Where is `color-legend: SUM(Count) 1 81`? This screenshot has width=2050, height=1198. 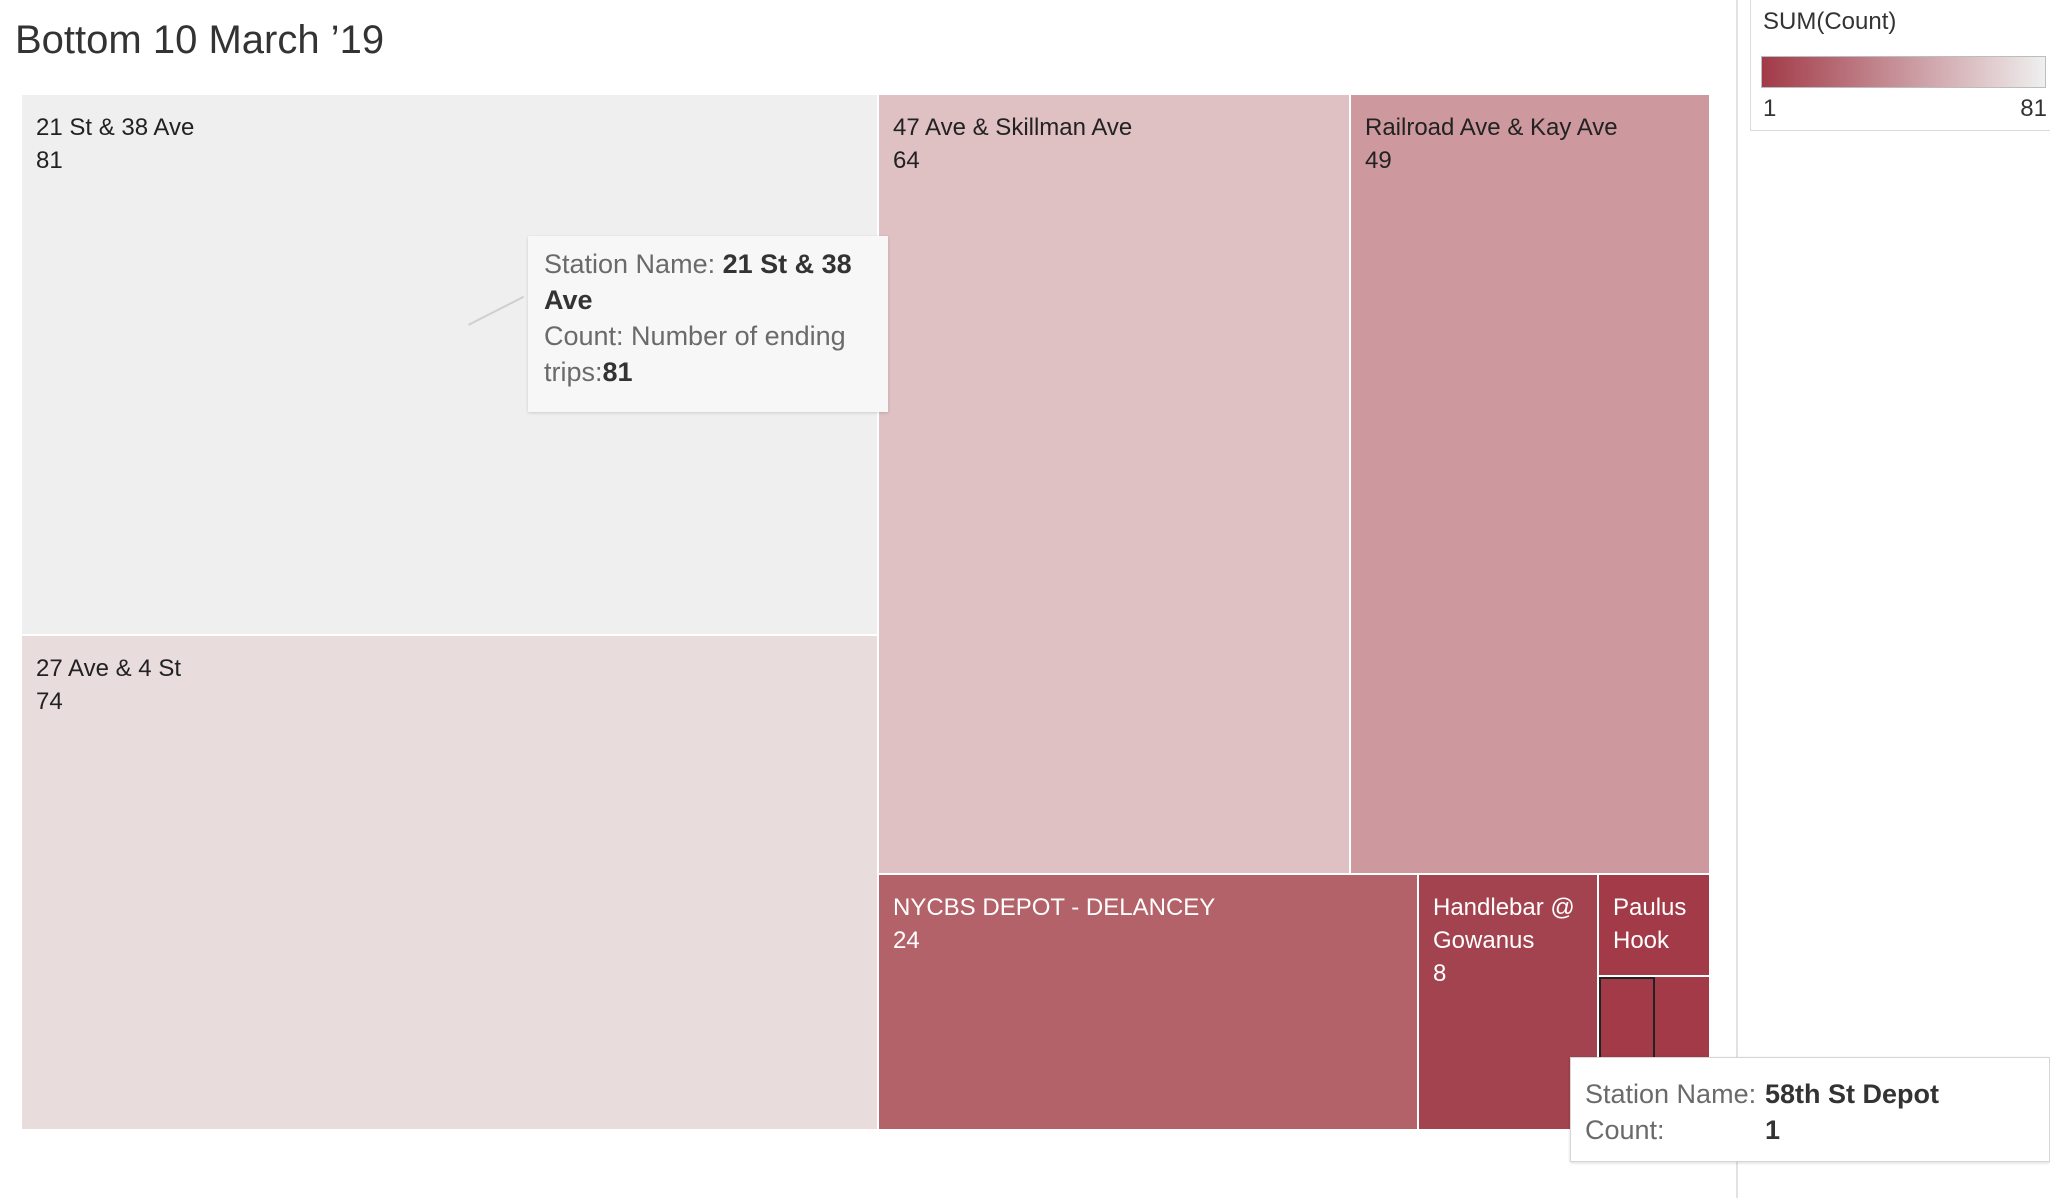
color-legend: SUM(Count) 1 81 is located at coordinates (1900, 65).